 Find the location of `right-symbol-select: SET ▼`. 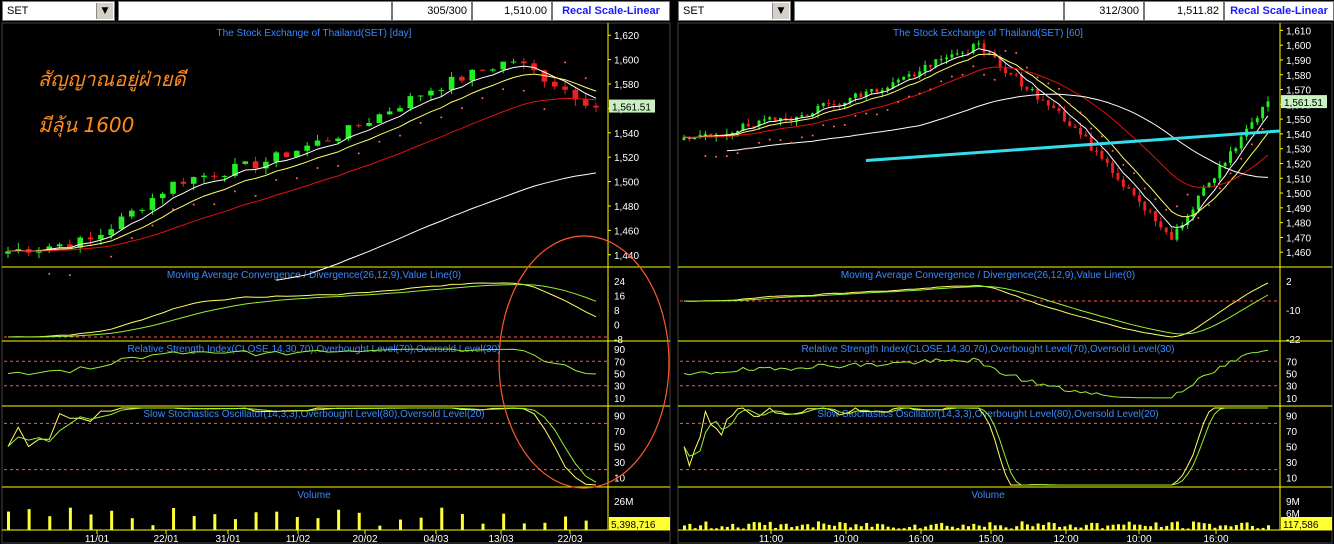

right-symbol-select: SET ▼ is located at coordinates (734, 11).